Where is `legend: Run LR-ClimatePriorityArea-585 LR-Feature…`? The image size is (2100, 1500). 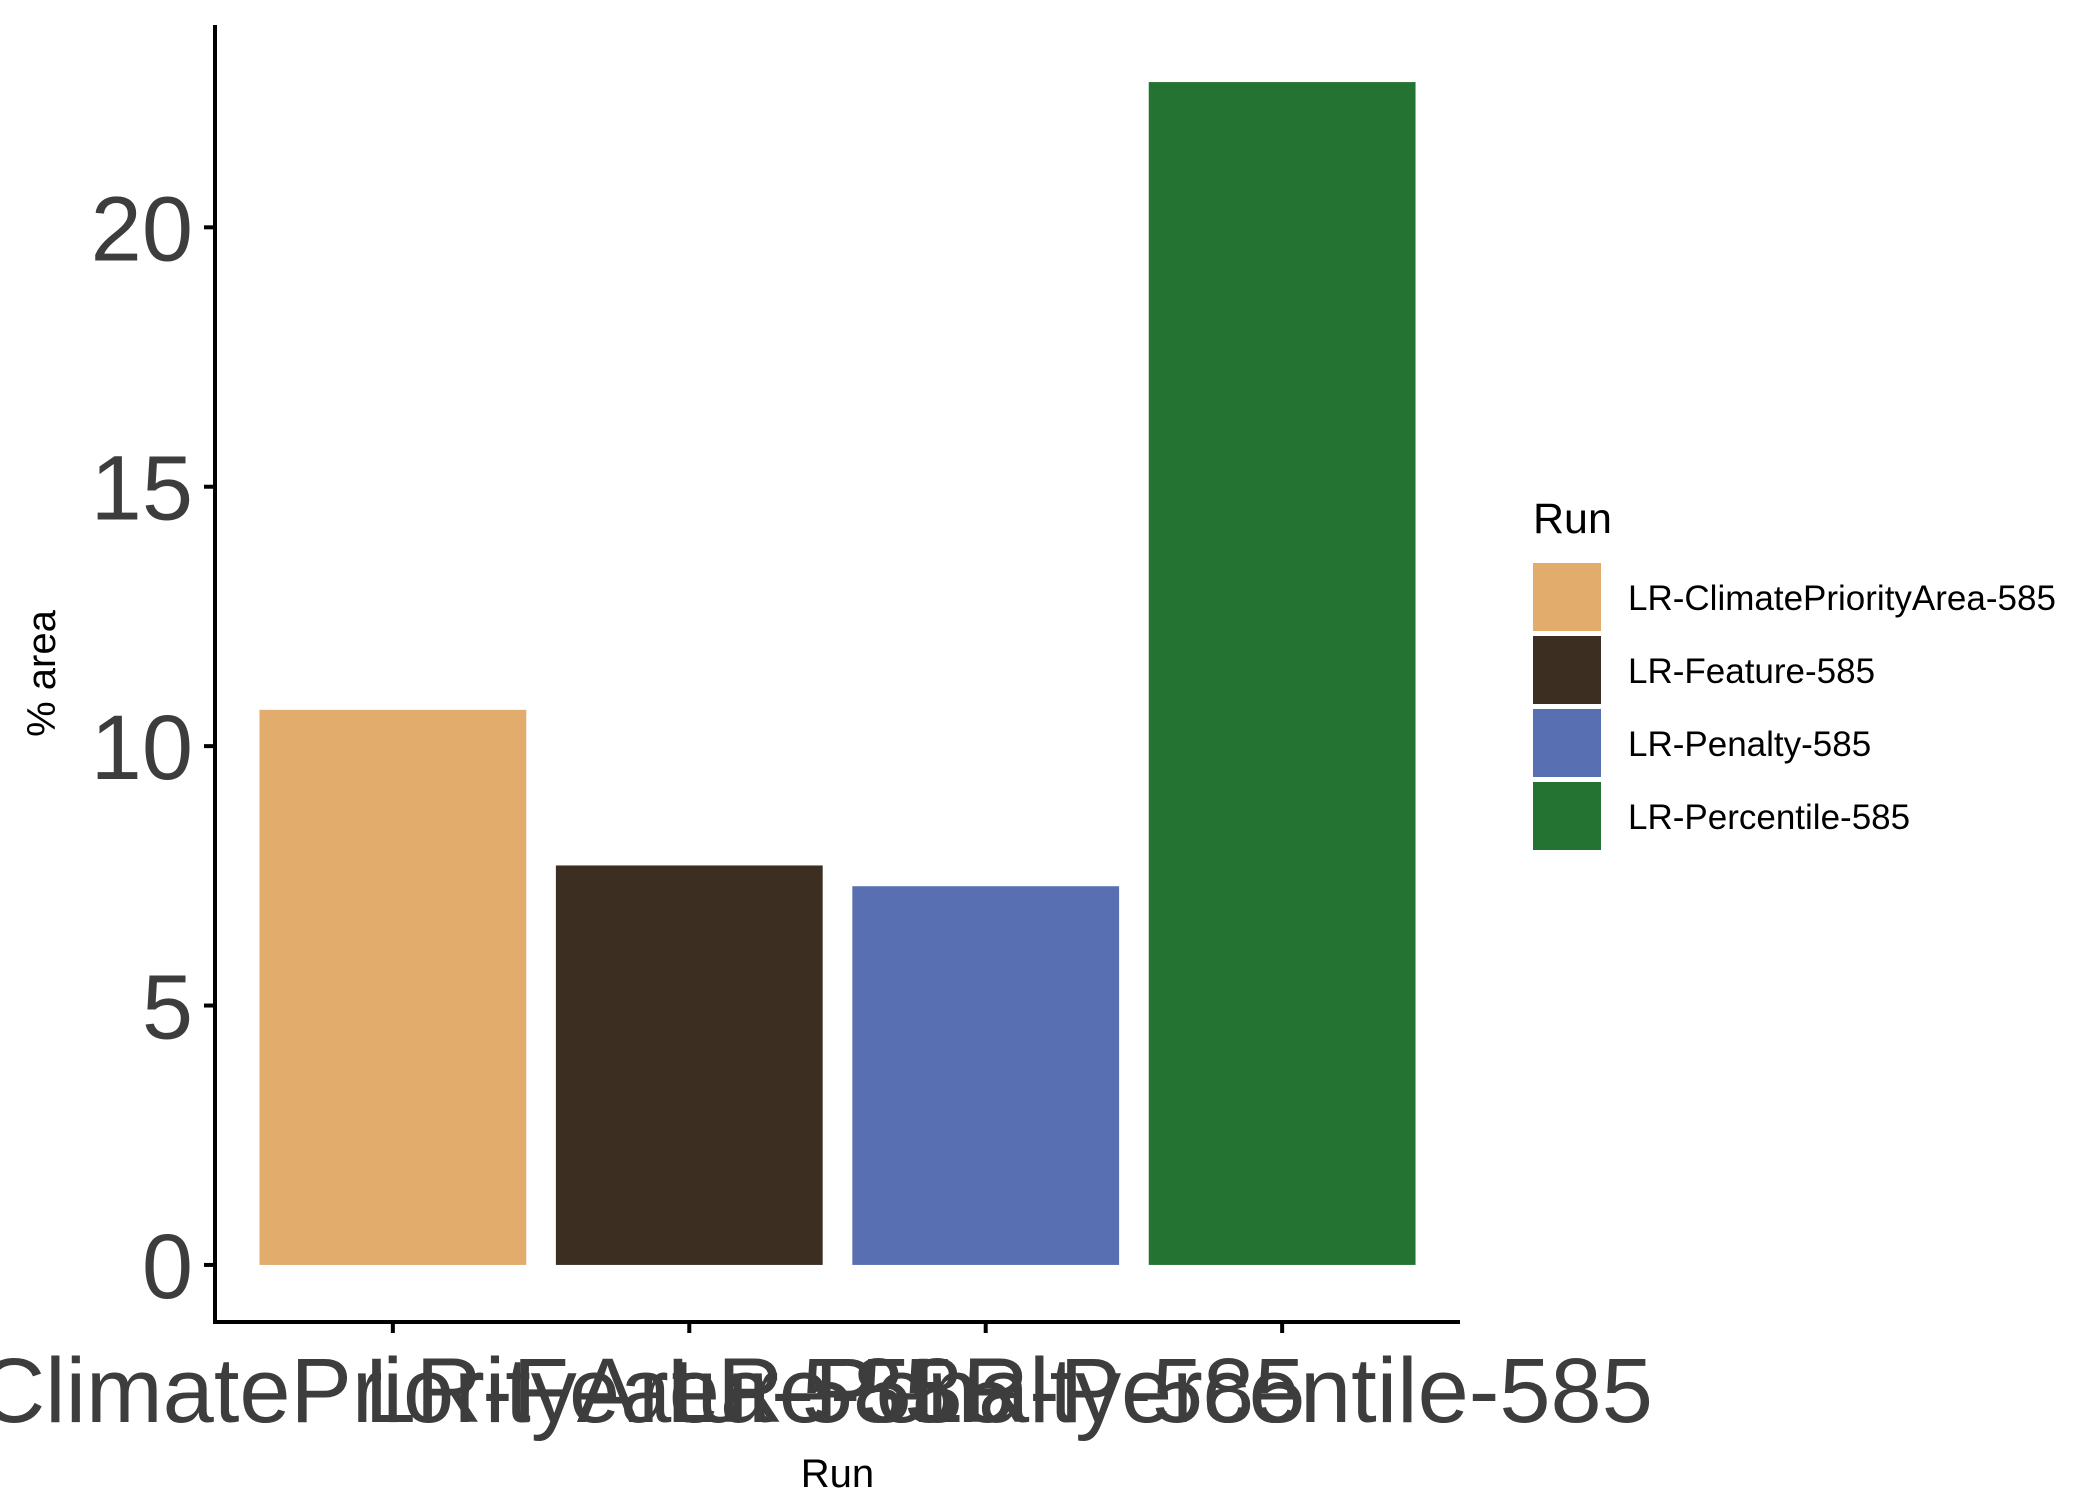
legend: Run LR-ClimatePriorityArea-585 LR-Feature… is located at coordinates (1794, 672).